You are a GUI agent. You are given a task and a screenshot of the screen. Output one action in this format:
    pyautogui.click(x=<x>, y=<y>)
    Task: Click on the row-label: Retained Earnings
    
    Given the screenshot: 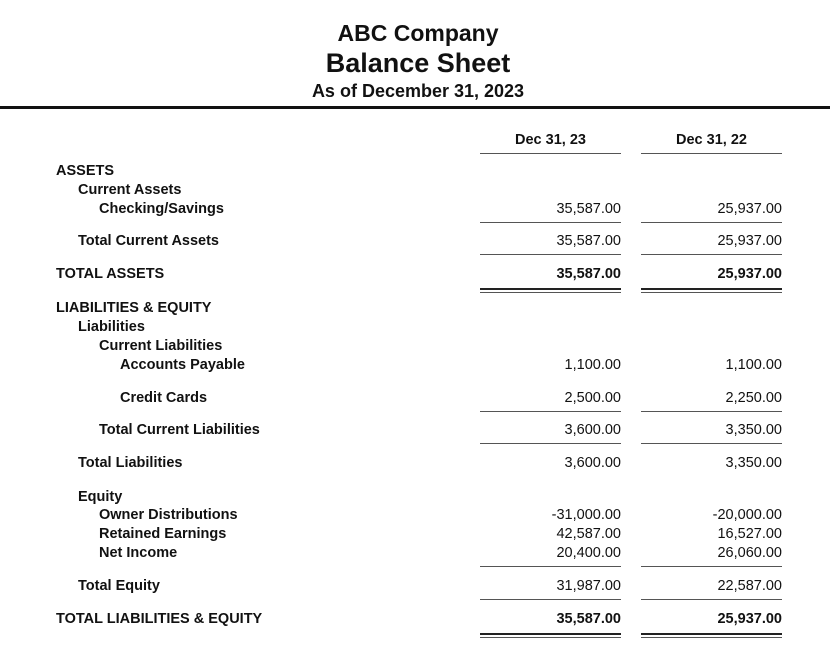 What is the action you would take?
    pyautogui.click(x=163, y=534)
    